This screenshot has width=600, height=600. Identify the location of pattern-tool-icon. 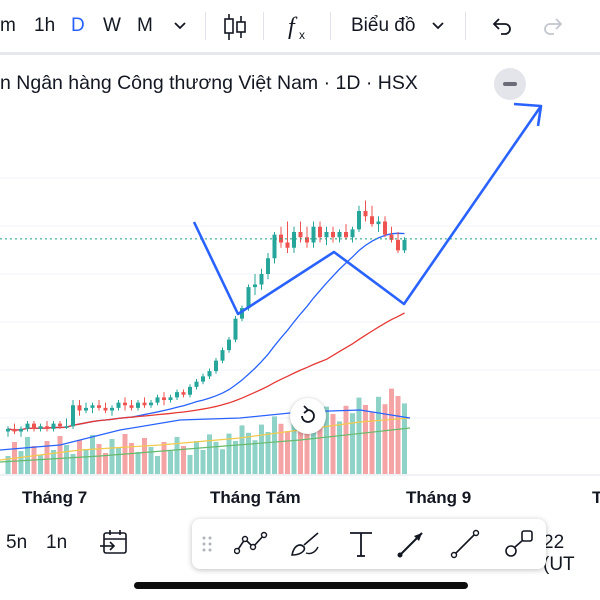
(251, 544).